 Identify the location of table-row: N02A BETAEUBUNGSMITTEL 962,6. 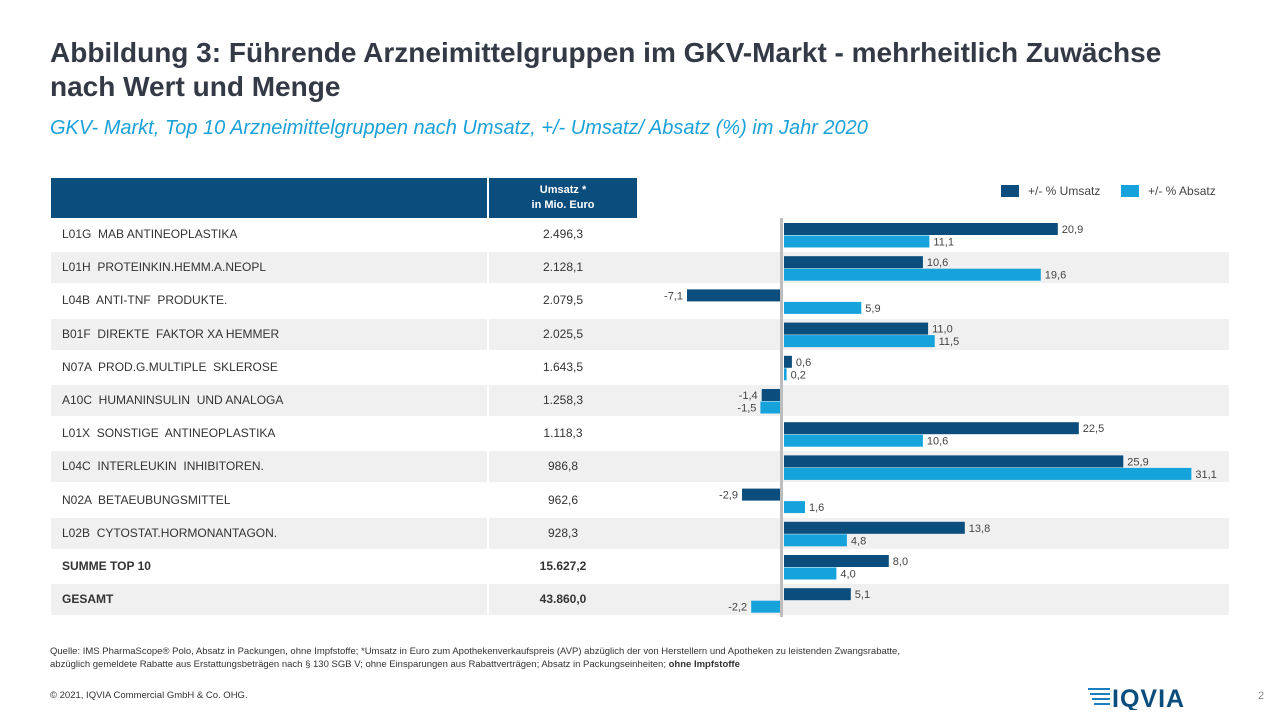
(344, 500).